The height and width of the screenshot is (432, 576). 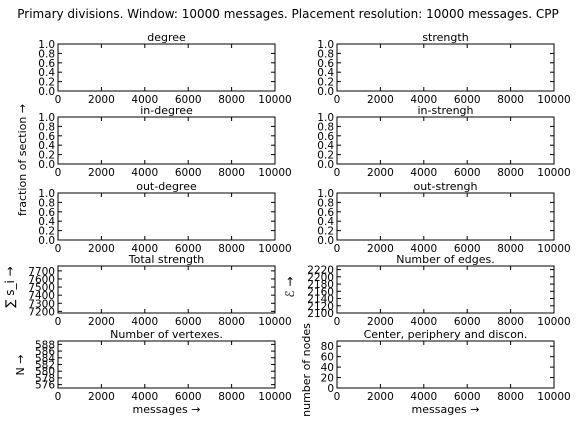 What do you see at coordinates (45, 345) in the screenshot?
I see `y-tick-label: 588` at bounding box center [45, 345].